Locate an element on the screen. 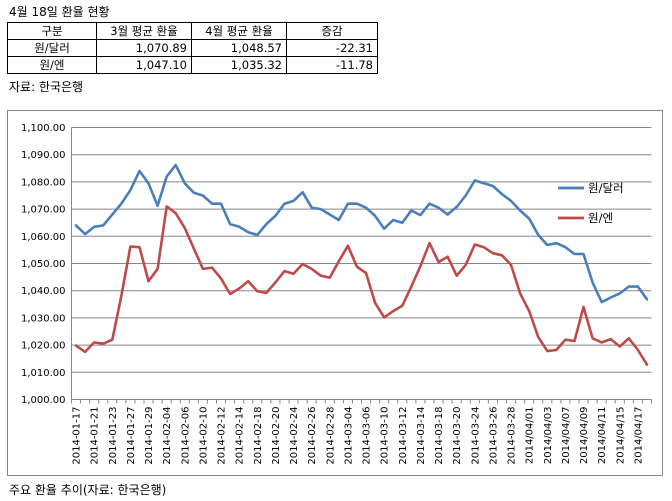 This screenshot has height=501, width=672. x-tick-label: 2014-02-14 is located at coordinates (240, 436).